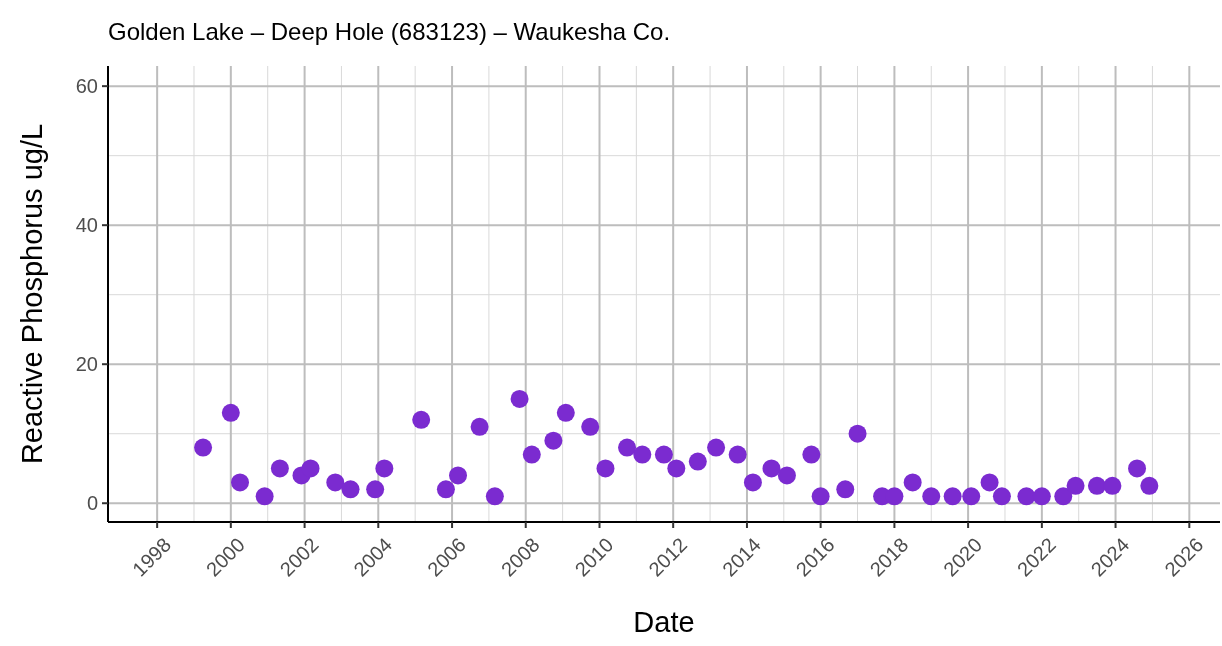 The width and height of the screenshot is (1222, 646). What do you see at coordinates (92, 503) in the screenshot?
I see `y-tick-label: 0` at bounding box center [92, 503].